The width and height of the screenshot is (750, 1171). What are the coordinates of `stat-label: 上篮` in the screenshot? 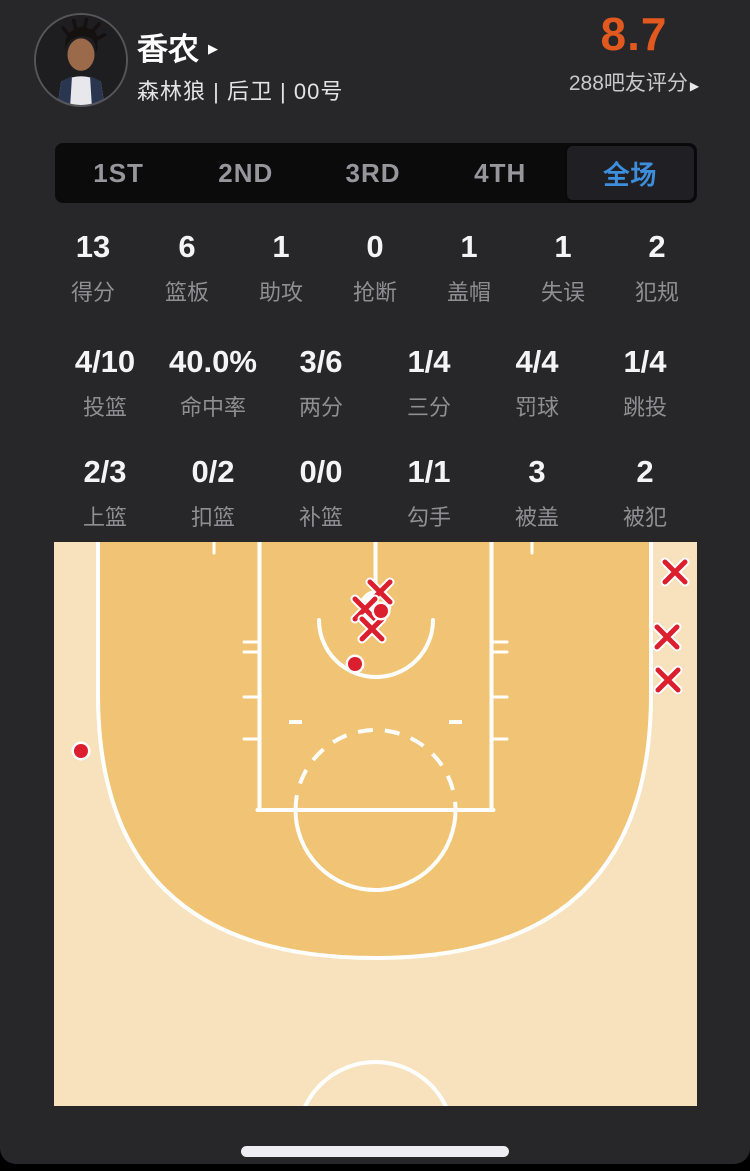 It's located at (104, 517).